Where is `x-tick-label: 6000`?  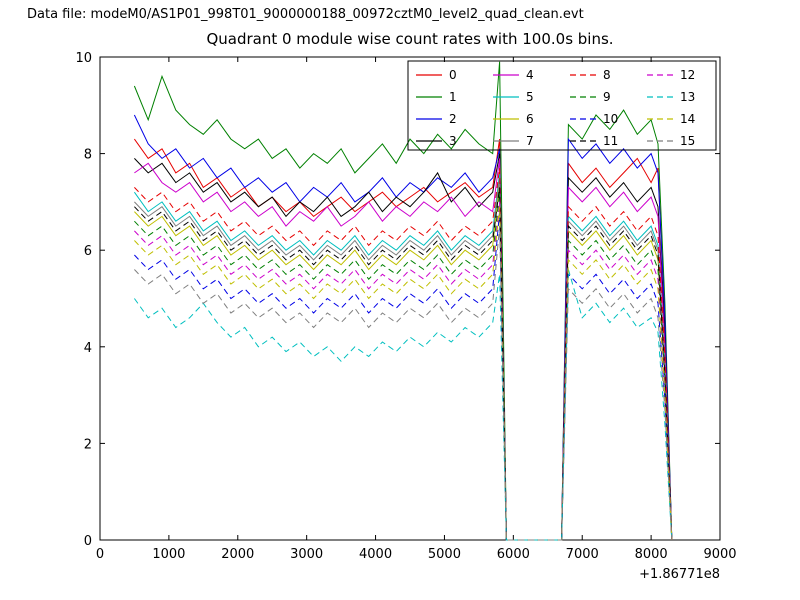
x-tick-label: 6000 is located at coordinates (513, 554).